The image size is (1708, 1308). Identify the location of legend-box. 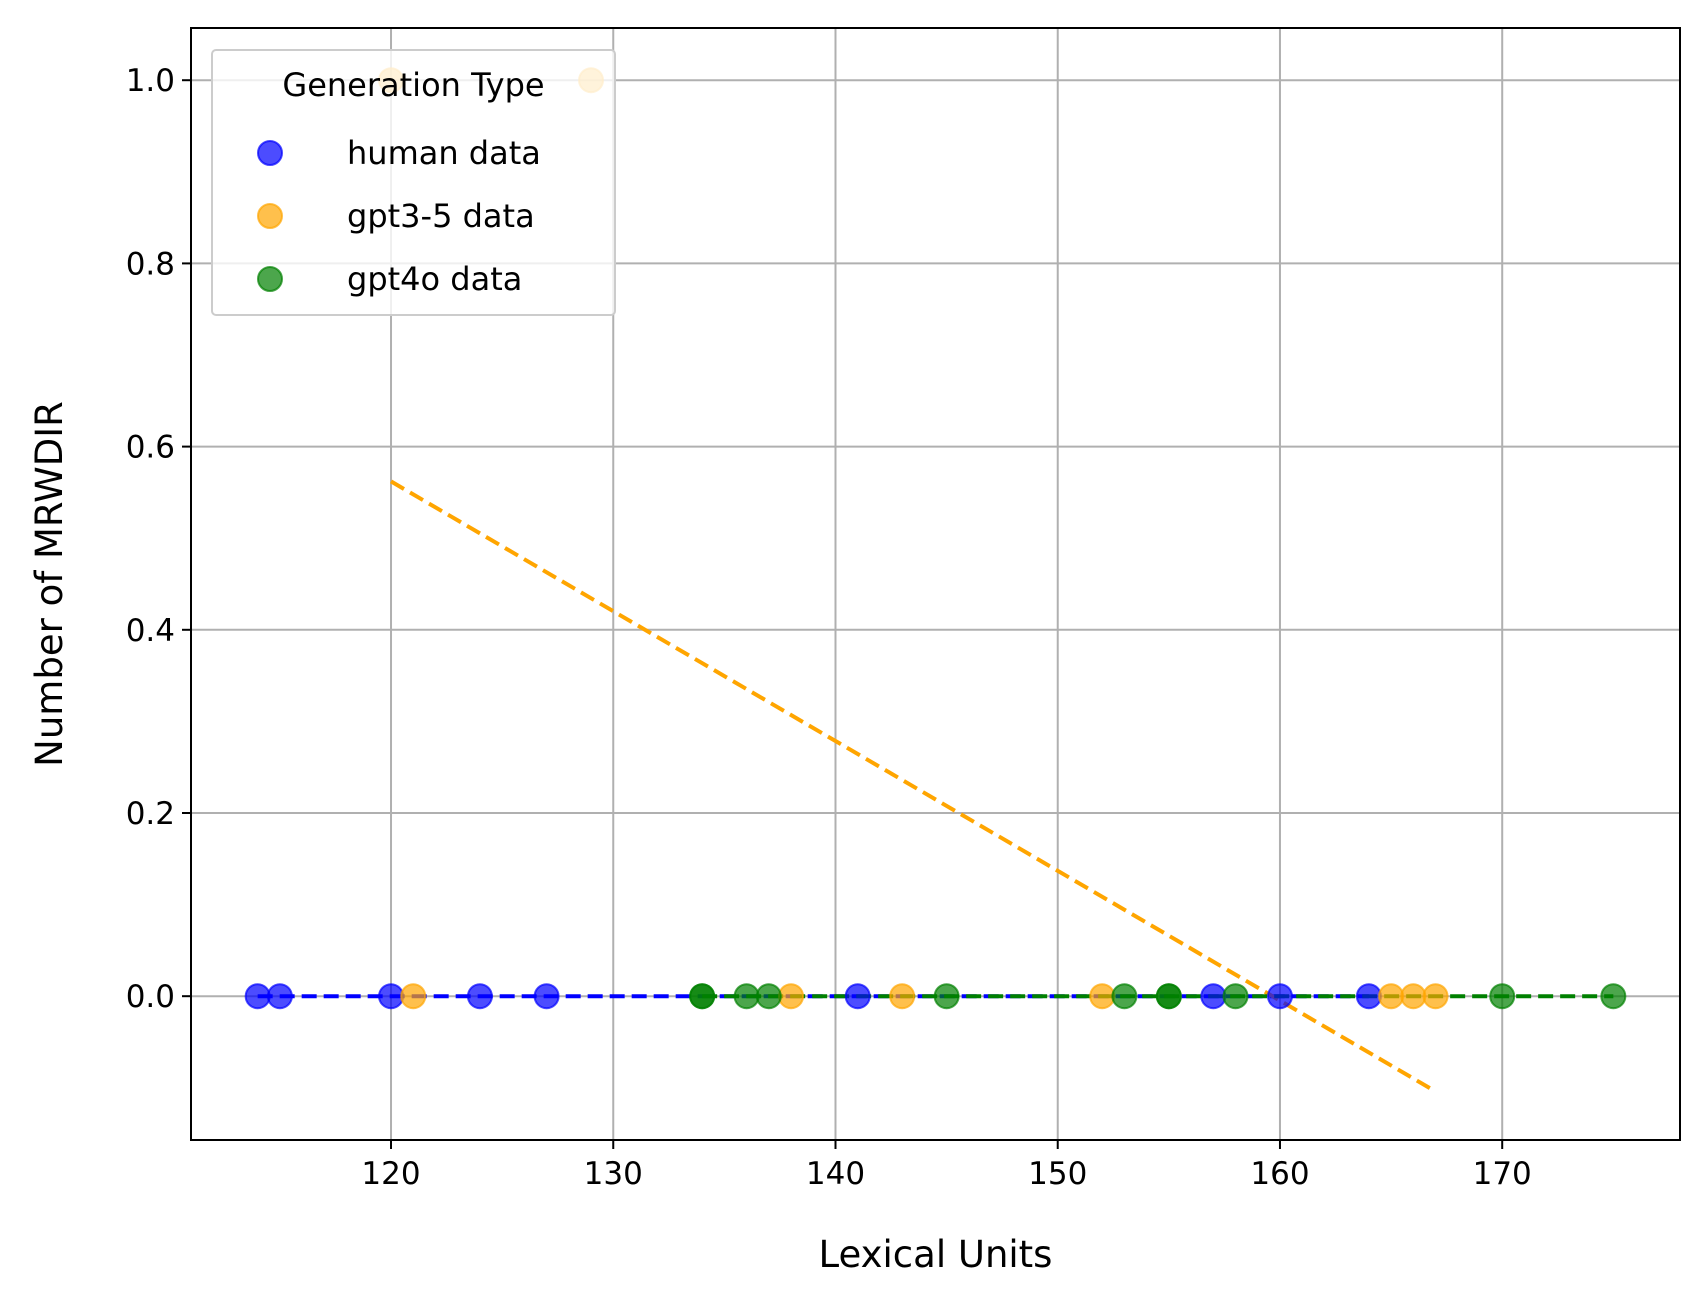
(413, 182).